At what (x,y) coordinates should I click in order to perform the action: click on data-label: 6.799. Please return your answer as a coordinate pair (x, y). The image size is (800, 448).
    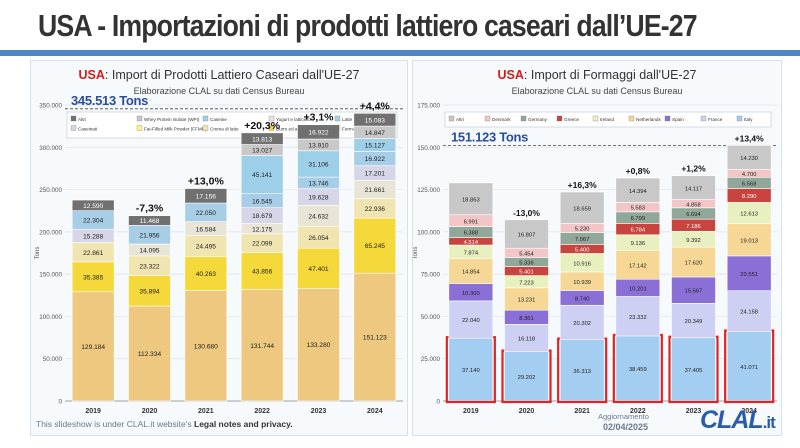
    Looking at the image, I should click on (638, 219).